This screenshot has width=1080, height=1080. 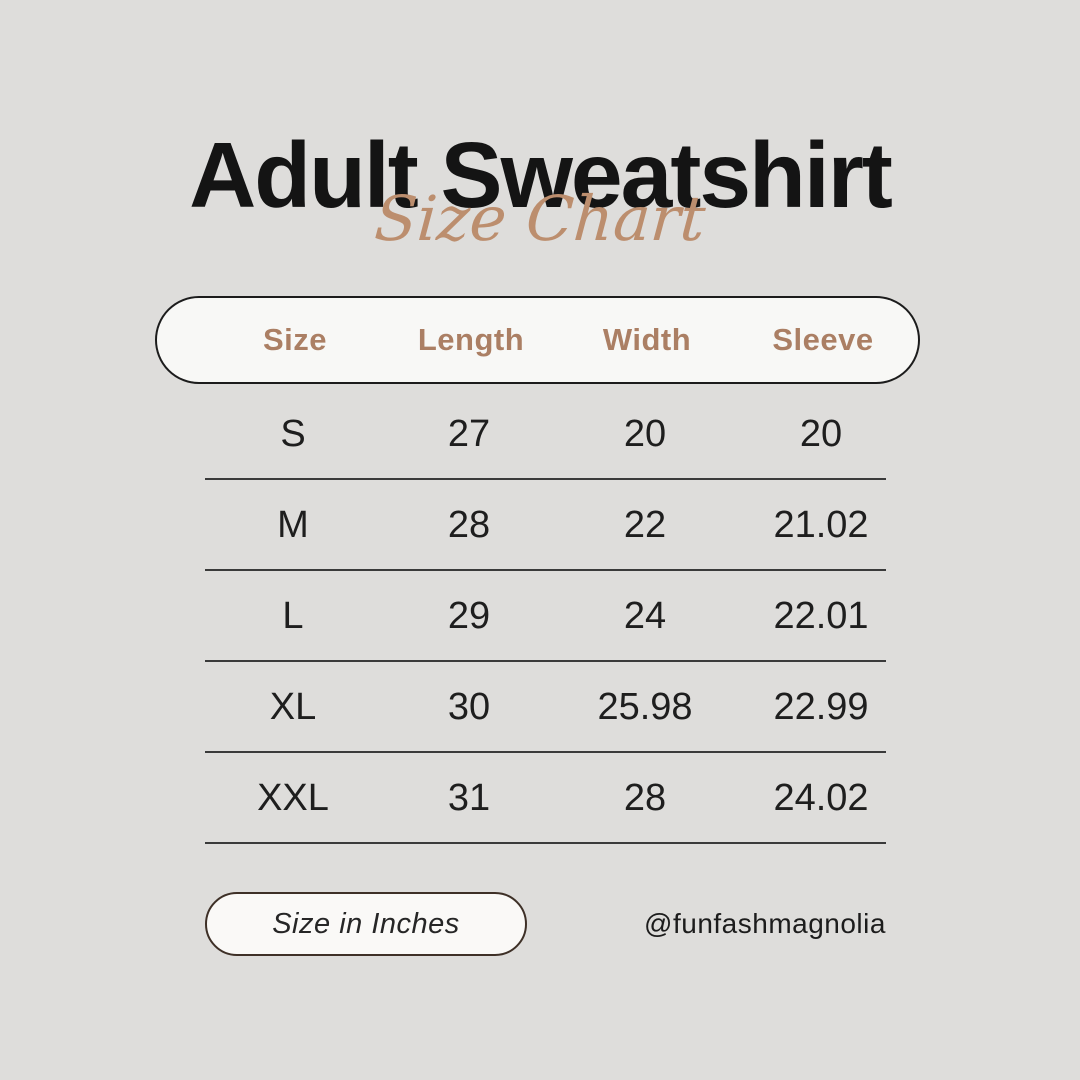 What do you see at coordinates (645, 798) in the screenshot?
I see `cell-width: 28` at bounding box center [645, 798].